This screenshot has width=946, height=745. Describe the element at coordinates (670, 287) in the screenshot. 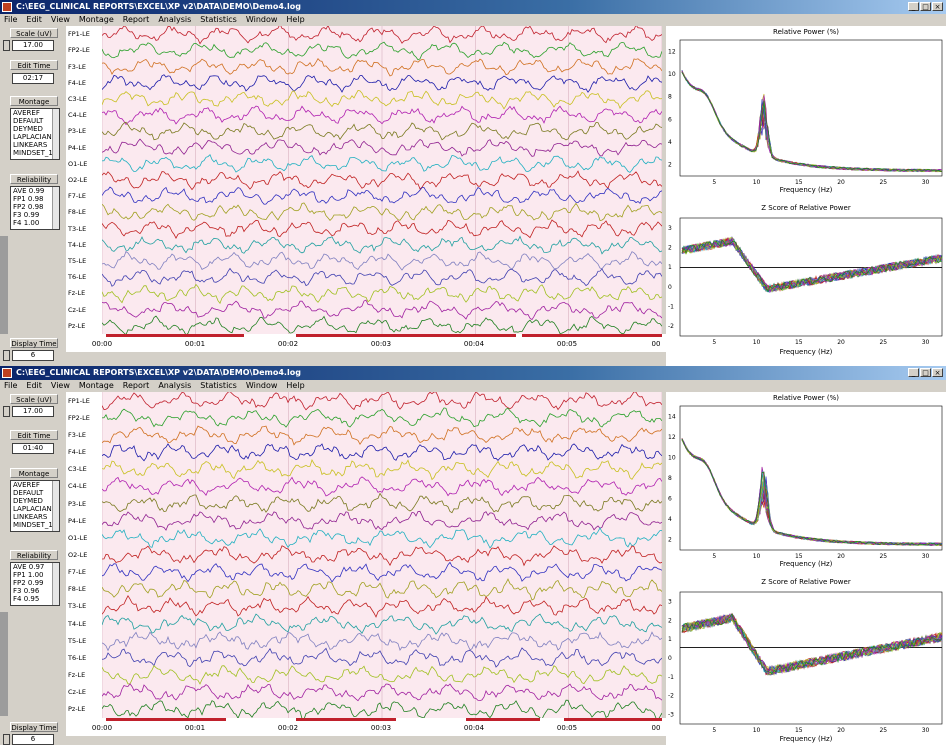

I see `y-tick-label: 0` at that location.